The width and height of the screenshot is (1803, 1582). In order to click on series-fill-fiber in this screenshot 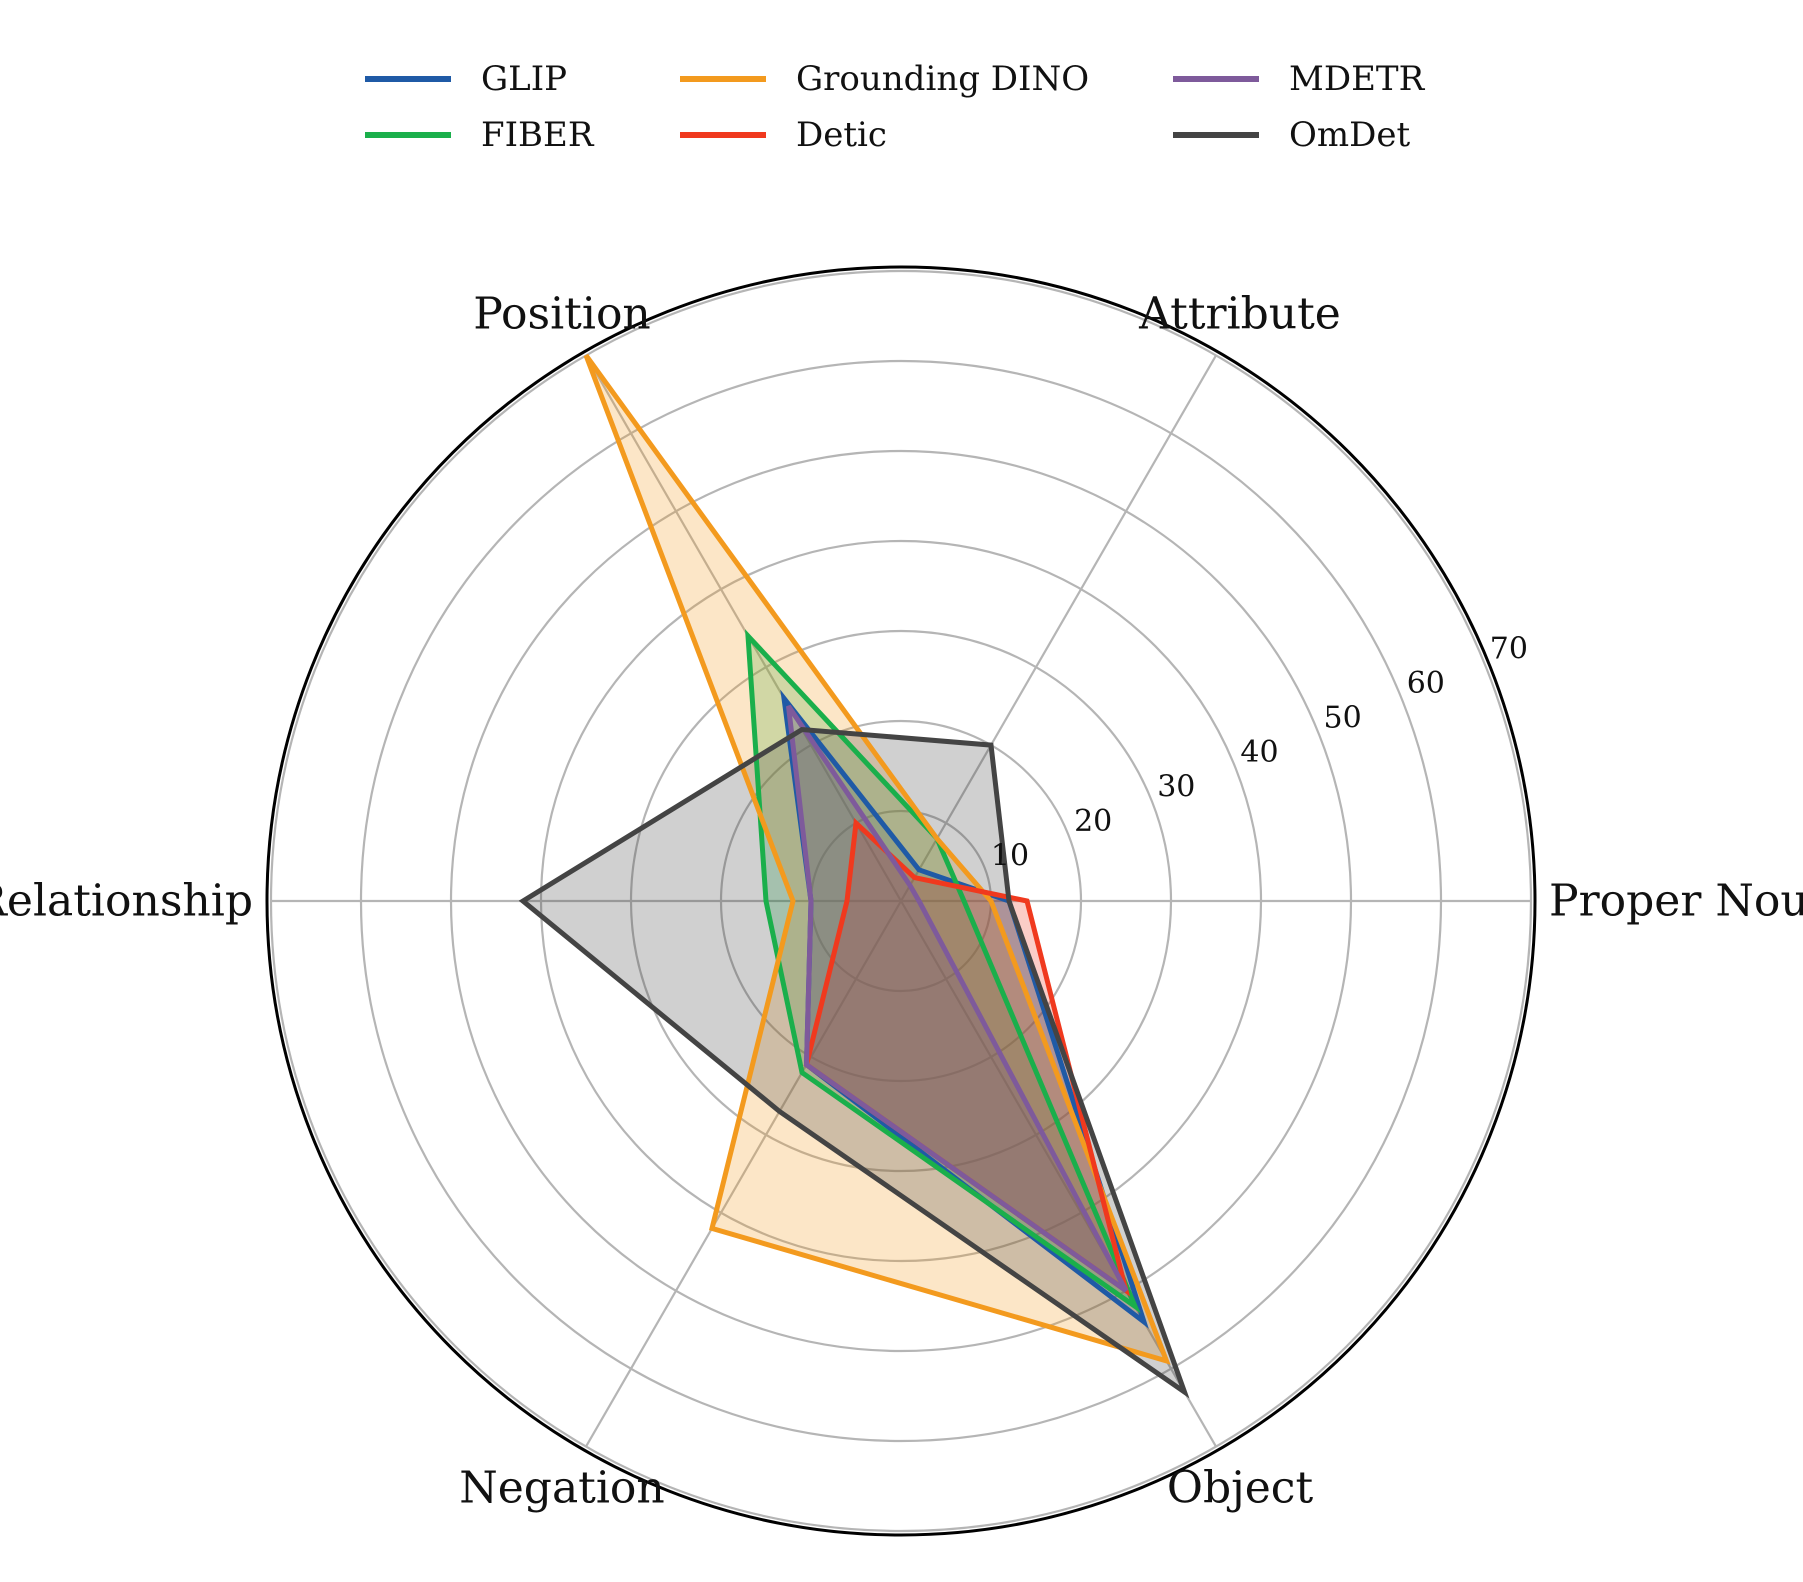, I will do `click(941, 971)`.